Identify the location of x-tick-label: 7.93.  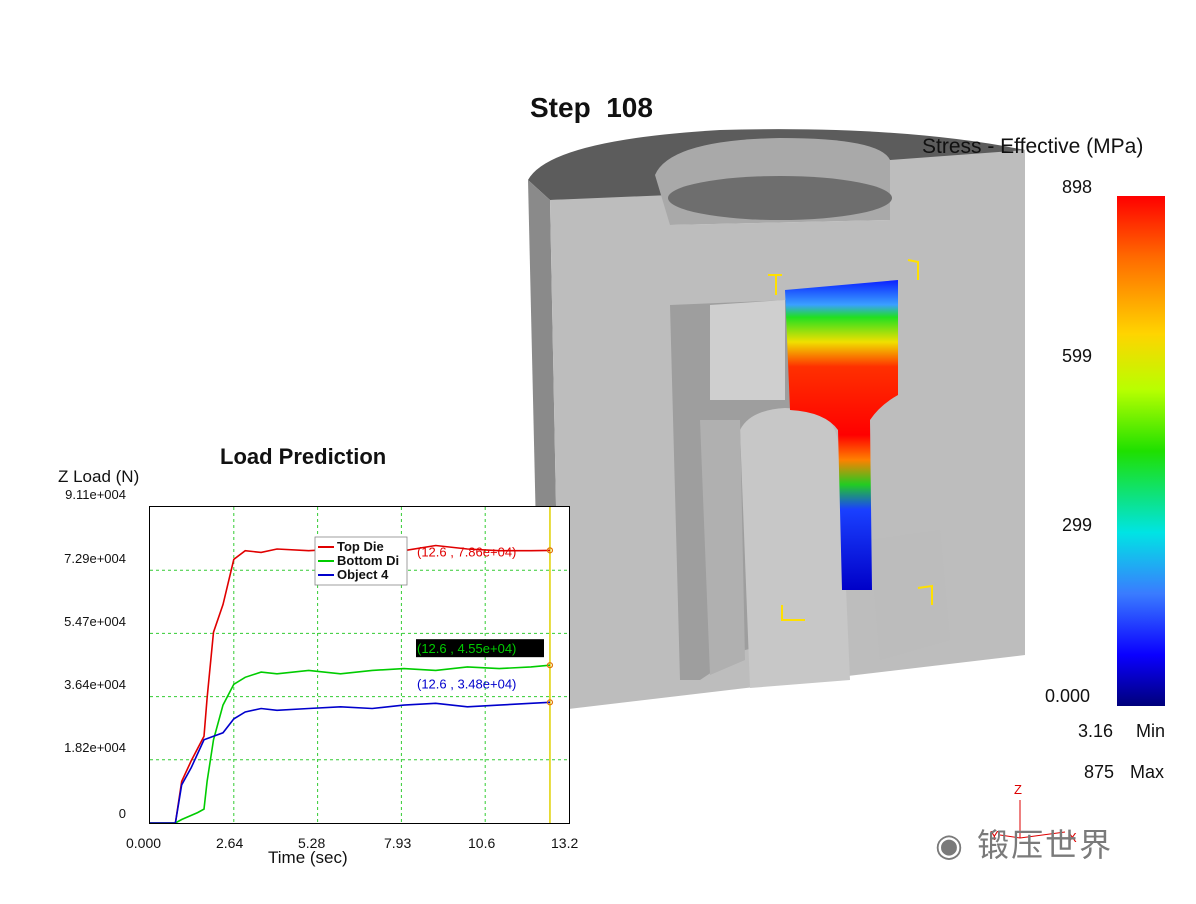
(398, 843).